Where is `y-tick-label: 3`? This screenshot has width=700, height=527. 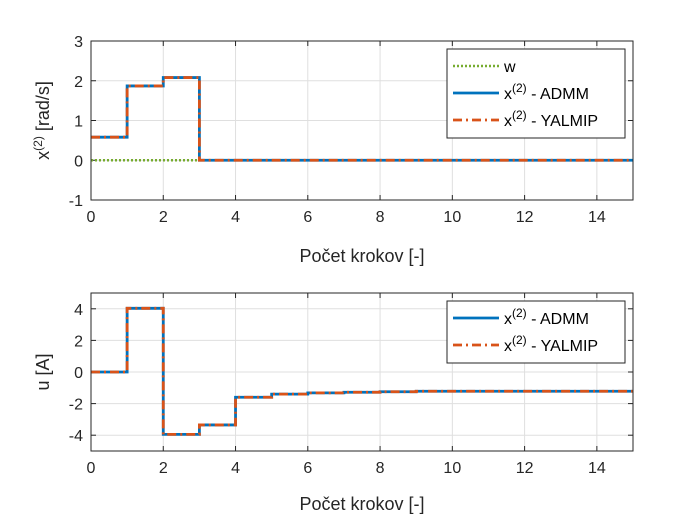 y-tick-label: 3 is located at coordinates (78, 42).